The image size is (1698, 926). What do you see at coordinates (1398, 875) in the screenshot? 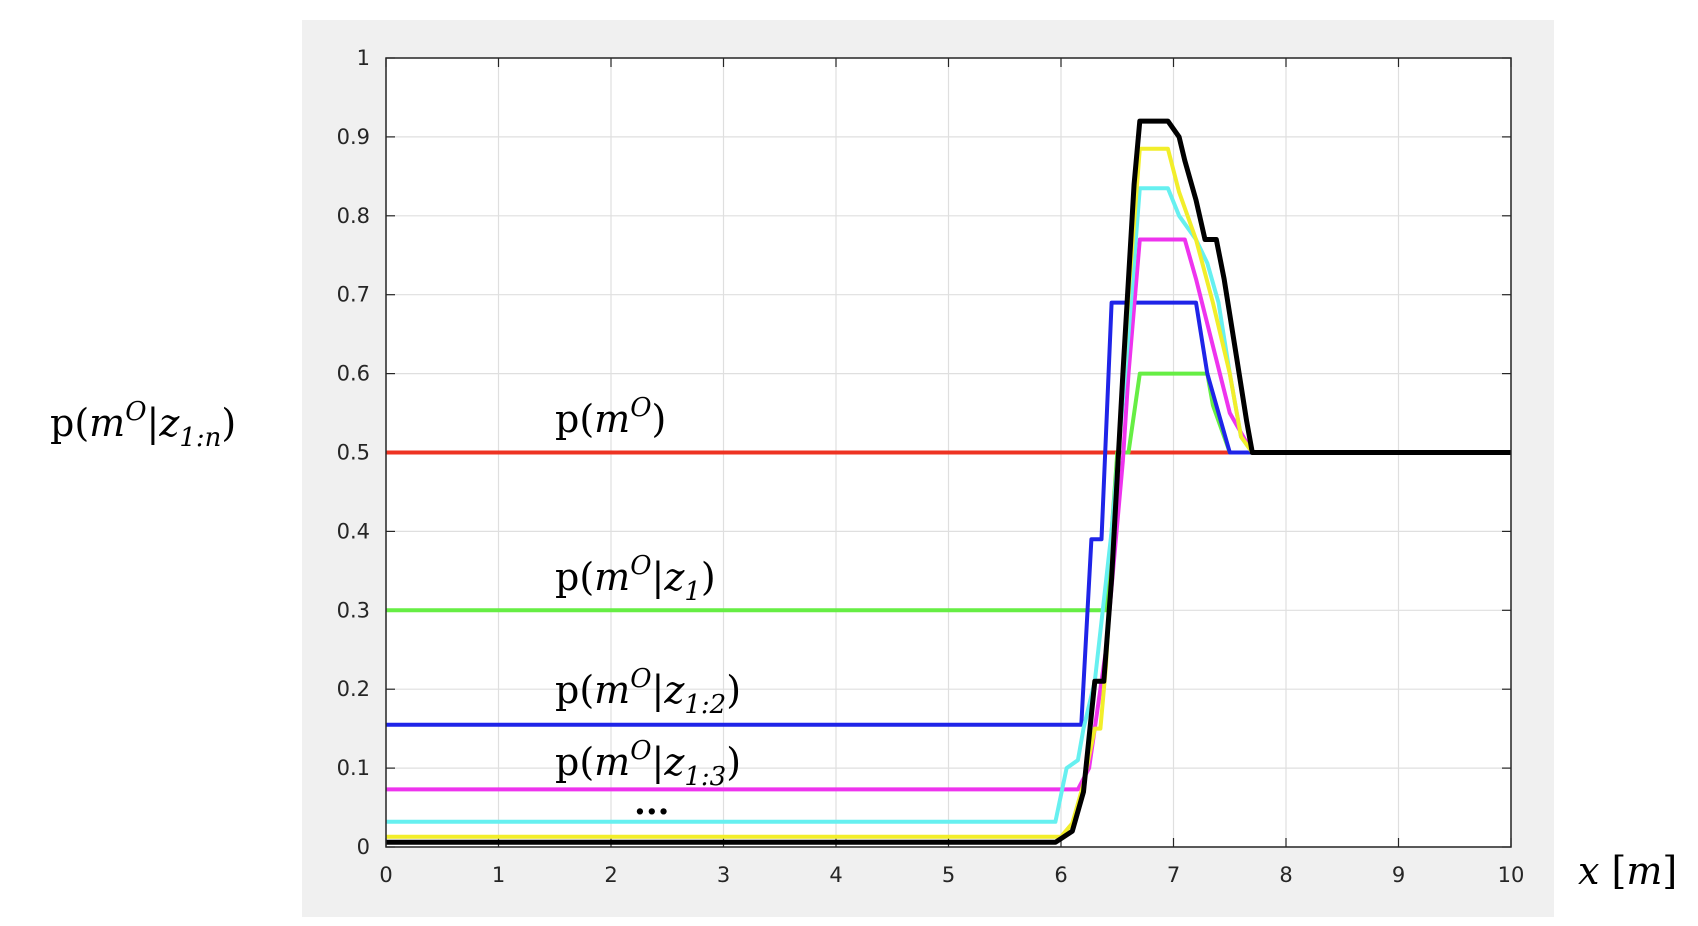
I see `x-tick-label: 9` at bounding box center [1398, 875].